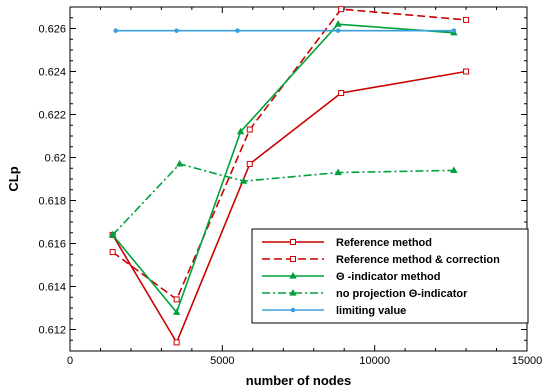 The height and width of the screenshot is (390, 544). What do you see at coordinates (70, 361) in the screenshot?
I see `x-tick-label: 0` at bounding box center [70, 361].